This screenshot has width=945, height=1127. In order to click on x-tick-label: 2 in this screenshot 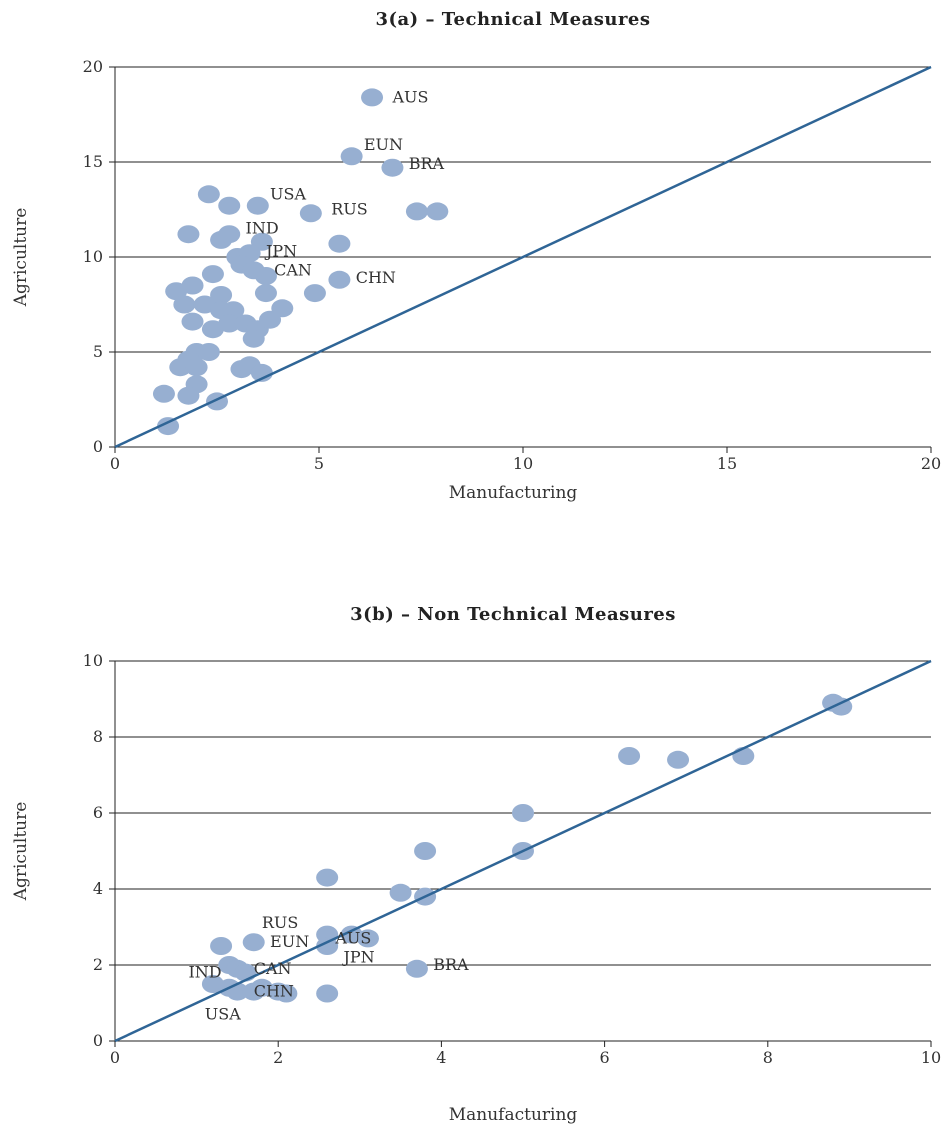, I will do `click(278, 1057)`.